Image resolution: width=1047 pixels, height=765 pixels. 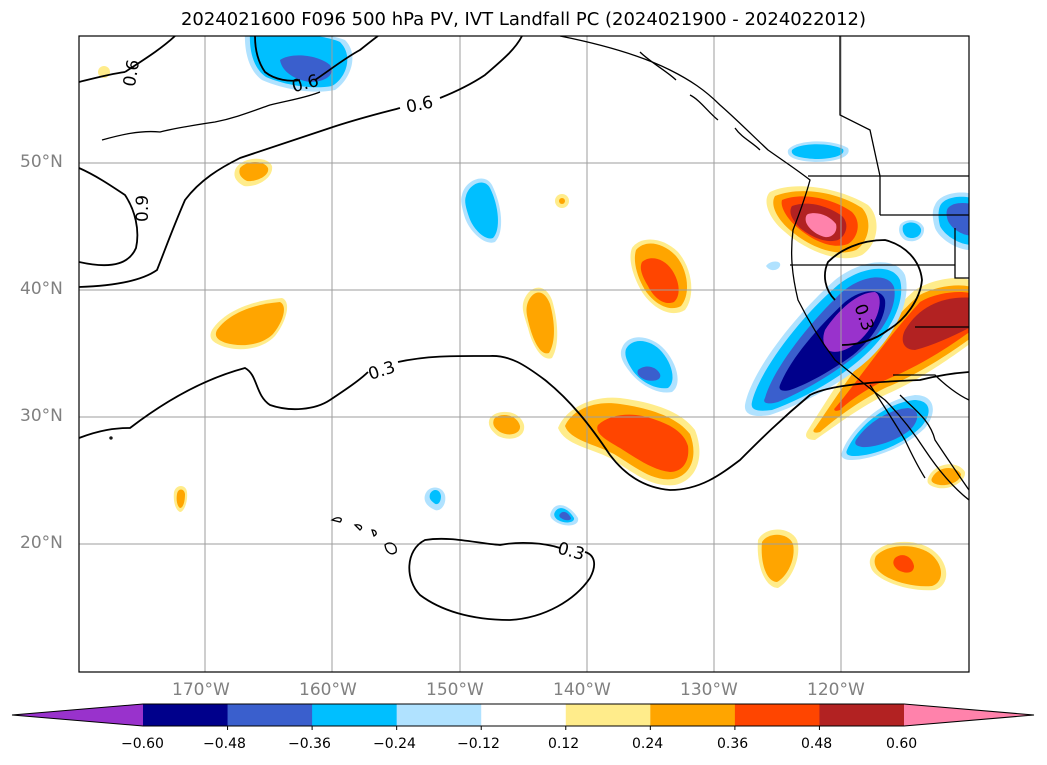 What do you see at coordinates (969, 715) in the screenshot?
I see `colorbar-extend-max` at bounding box center [969, 715].